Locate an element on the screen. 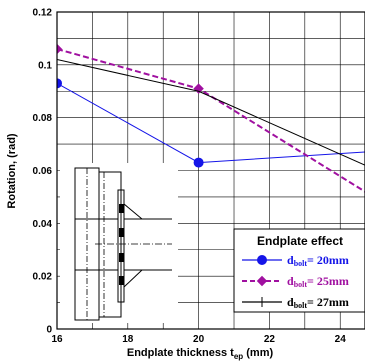  sketch-haunch-top is located at coordinates (133, 211).